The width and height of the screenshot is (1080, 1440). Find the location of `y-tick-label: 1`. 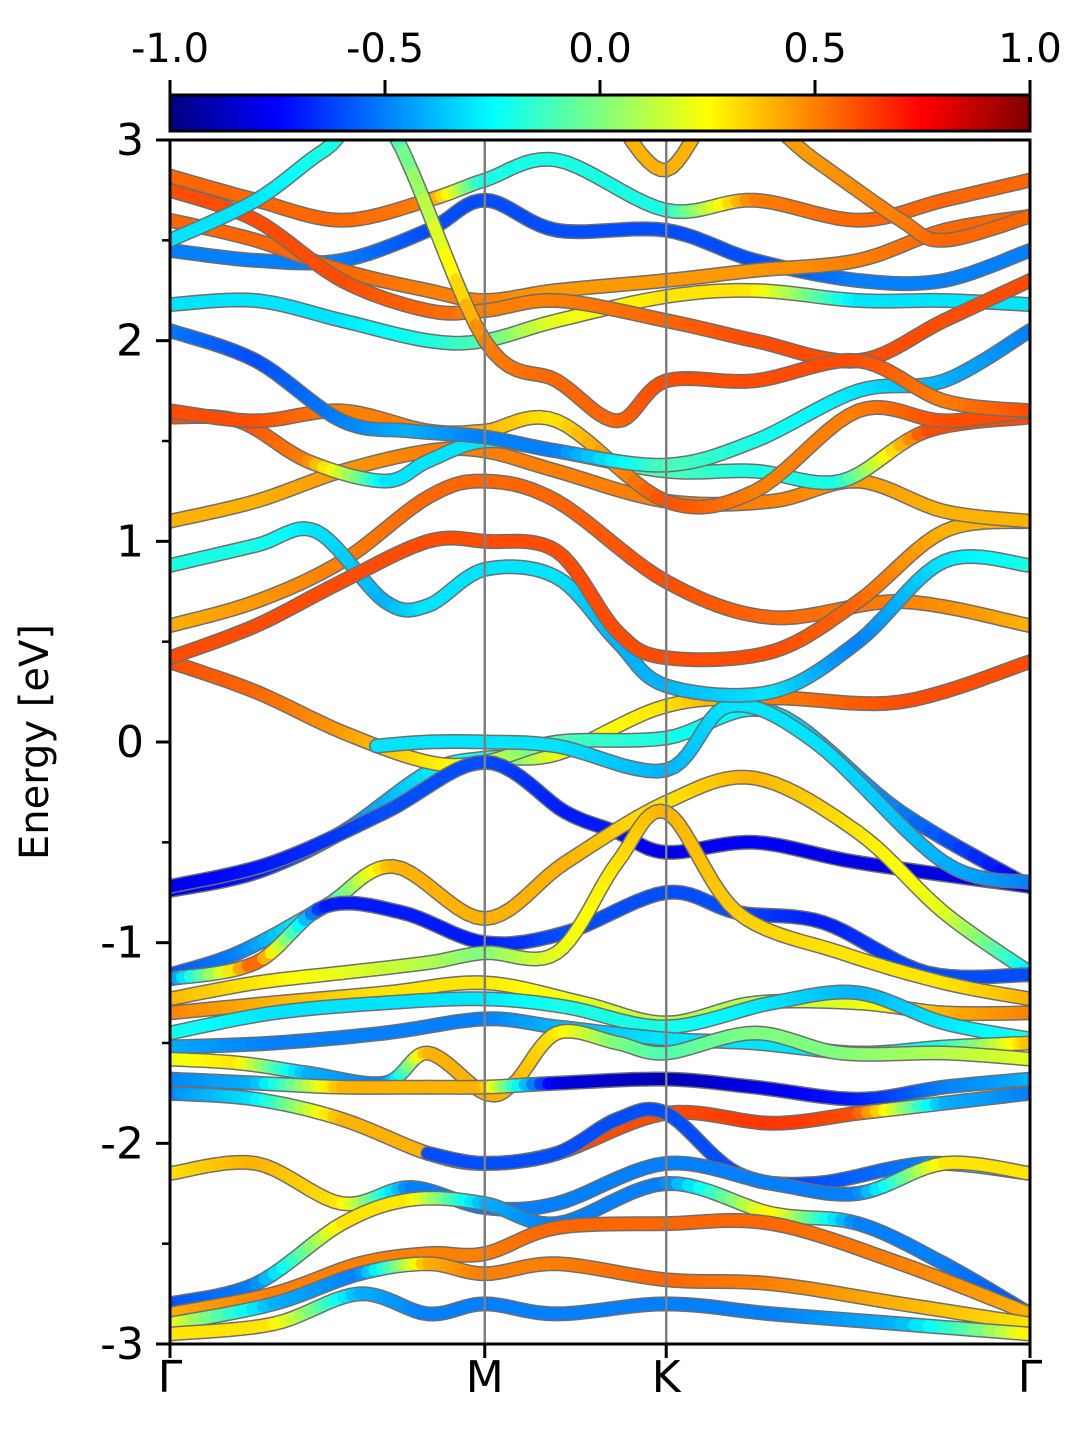

y-tick-label: 1 is located at coordinates (130, 541).